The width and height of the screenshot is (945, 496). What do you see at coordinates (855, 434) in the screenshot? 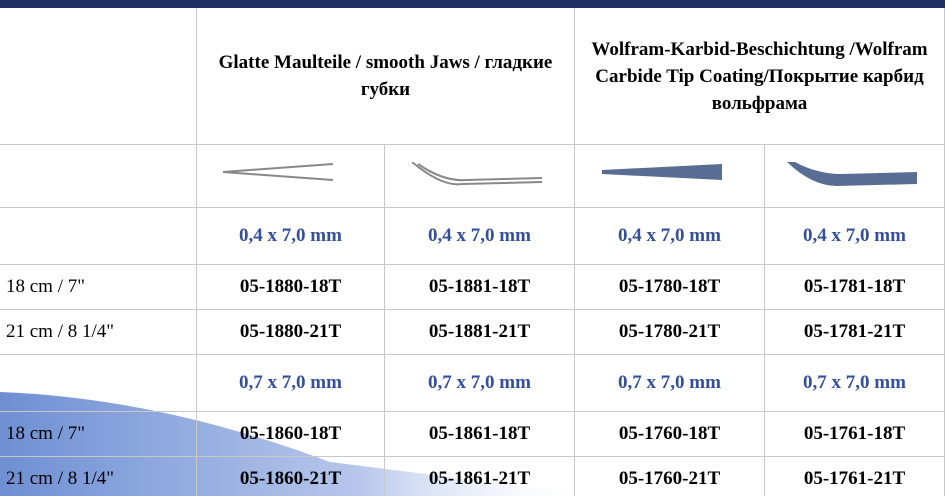
I see `code-cell: 05-1761-18T` at bounding box center [855, 434].